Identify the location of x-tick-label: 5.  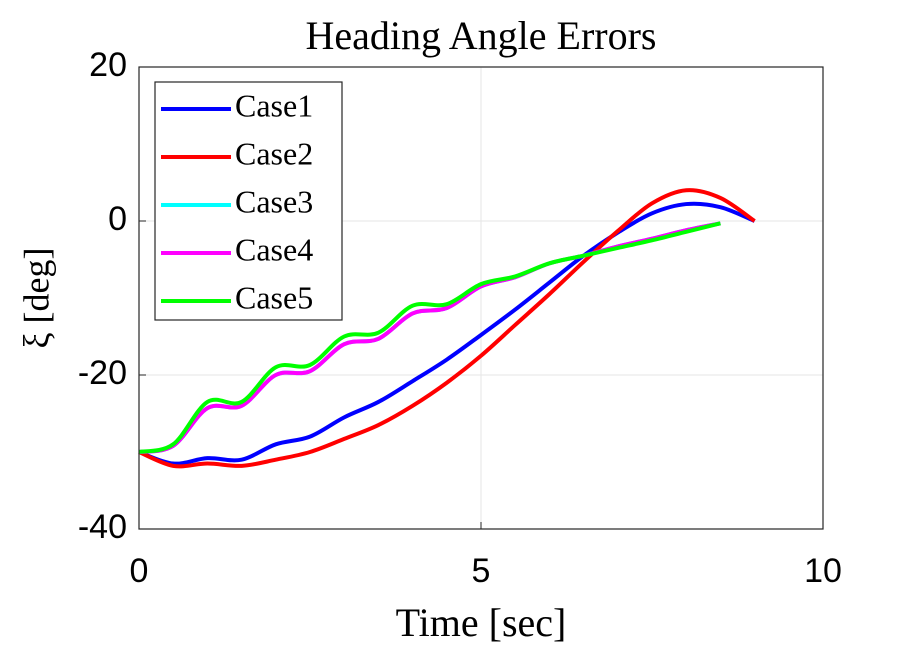
(481, 571).